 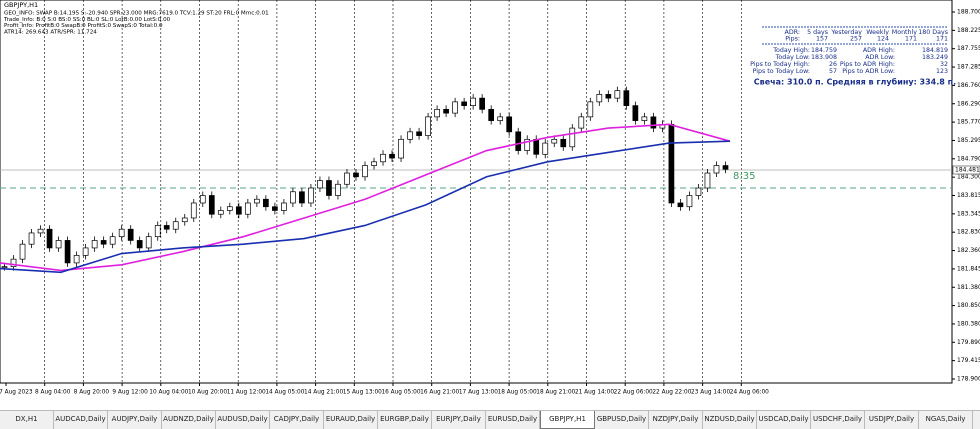 I want to click on price-label: 188.700, so click(x=968, y=12).